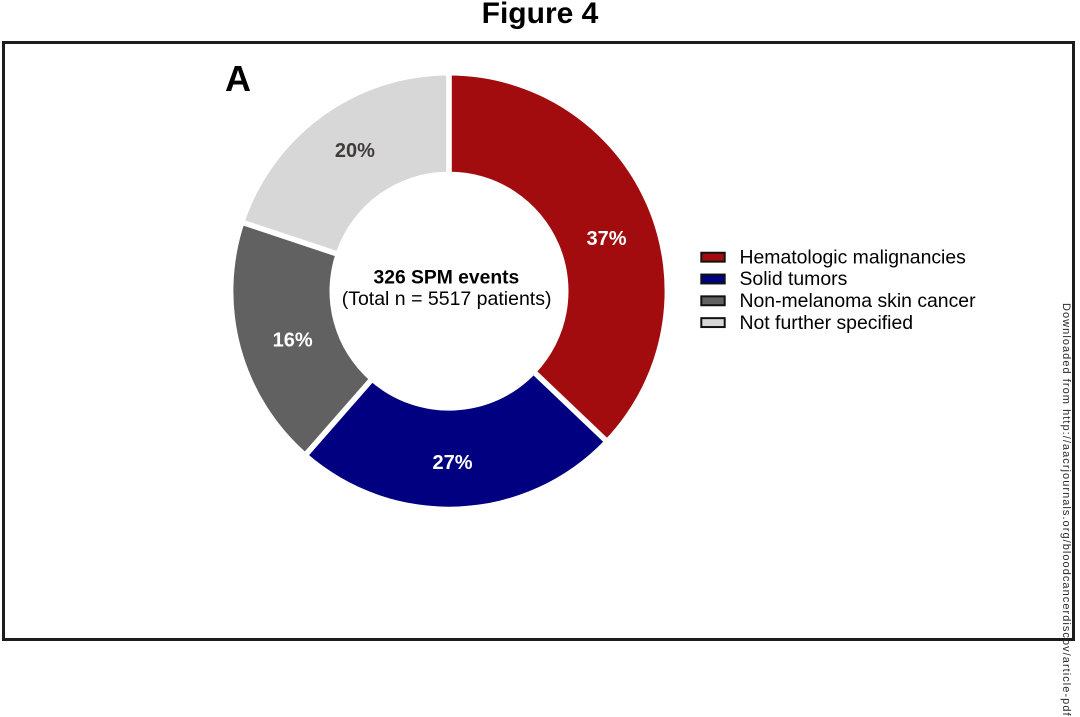 Image resolution: width=1080 pixels, height=717 pixels. I want to click on svg-text: 16%, so click(293, 341).